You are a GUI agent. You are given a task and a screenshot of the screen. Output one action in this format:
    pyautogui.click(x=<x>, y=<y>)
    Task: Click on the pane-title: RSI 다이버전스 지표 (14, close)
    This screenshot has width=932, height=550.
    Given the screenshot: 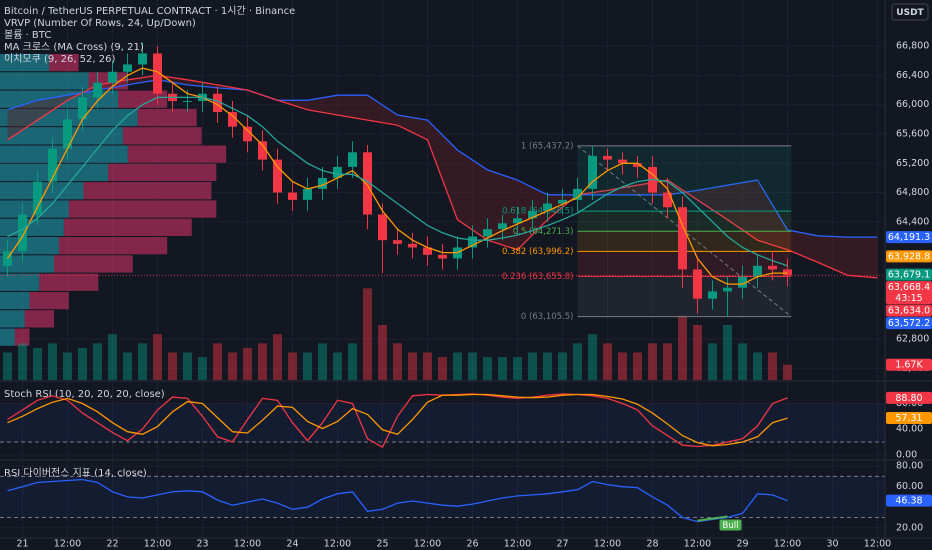 What is the action you would take?
    pyautogui.click(x=75, y=473)
    